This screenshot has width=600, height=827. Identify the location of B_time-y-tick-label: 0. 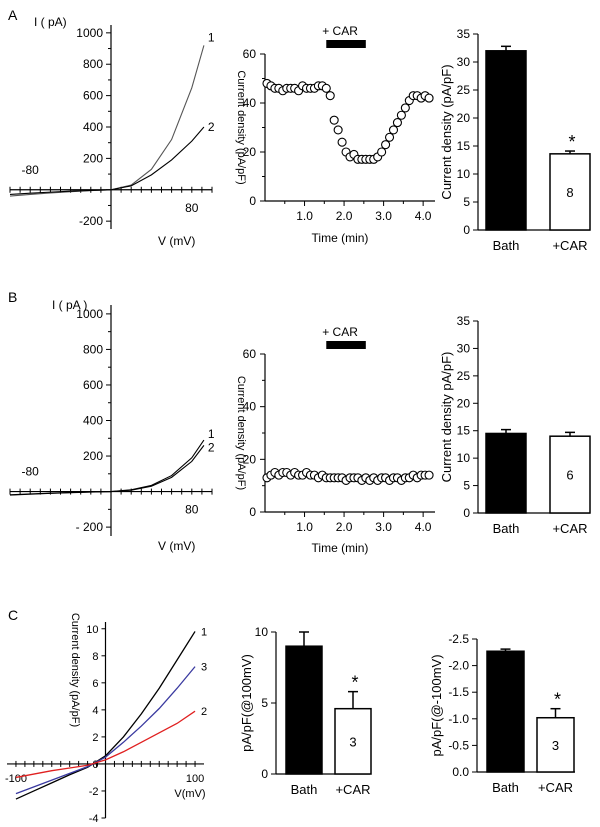
(252, 512).